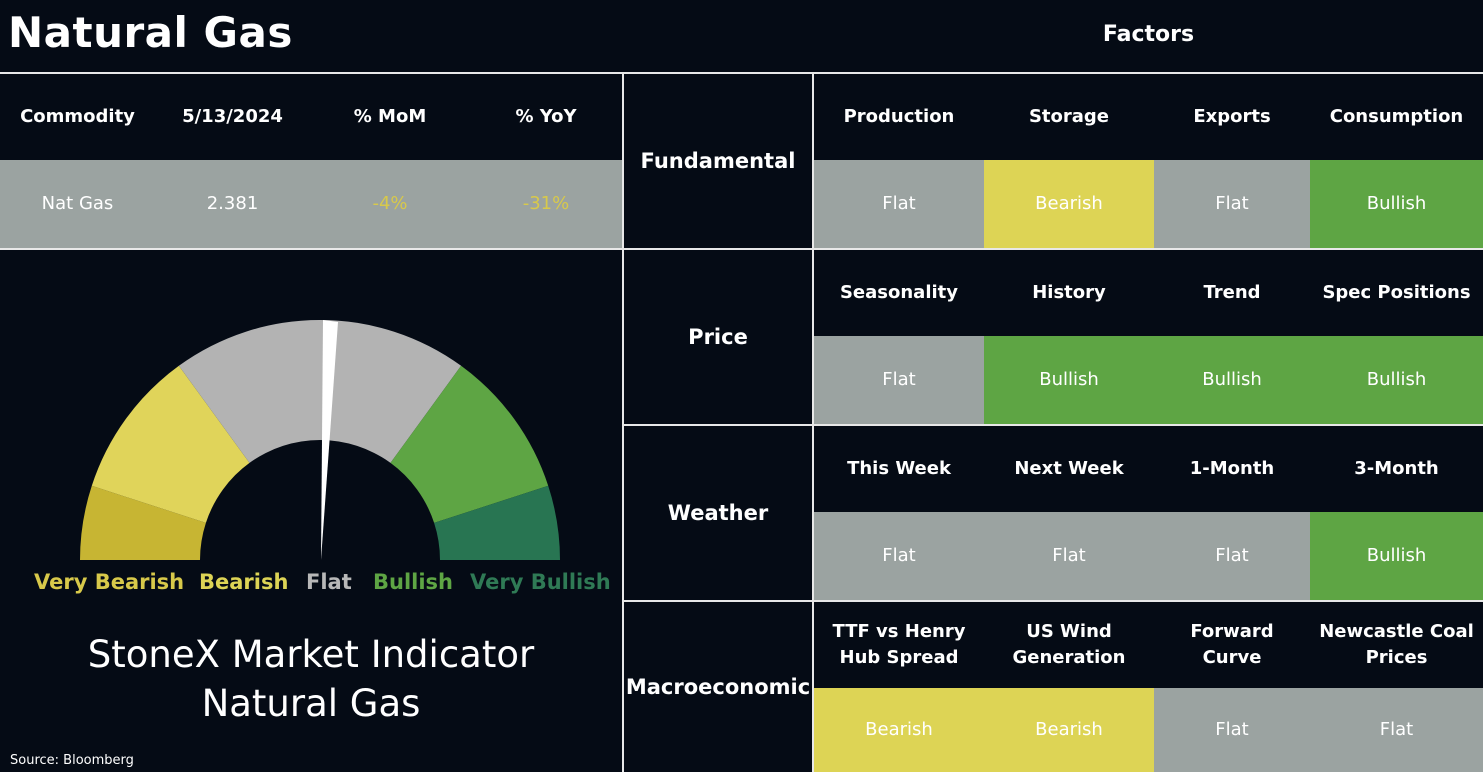  I want to click on price-cell: 2.381, so click(232, 203).